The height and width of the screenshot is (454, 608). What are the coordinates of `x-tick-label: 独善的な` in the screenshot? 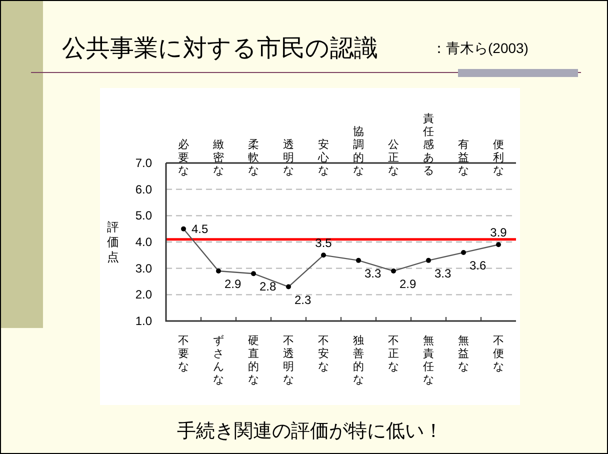 It's located at (358, 361).